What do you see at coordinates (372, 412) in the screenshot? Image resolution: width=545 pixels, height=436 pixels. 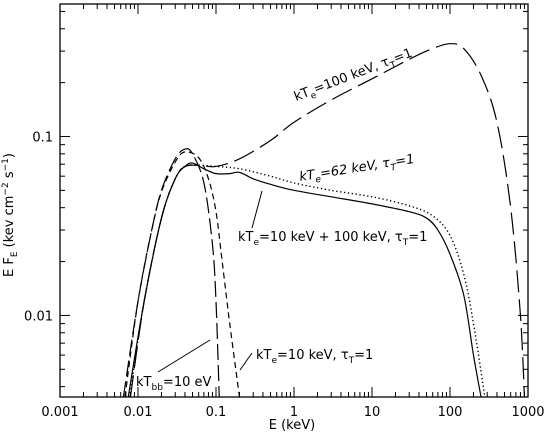 I see `x-tick-label: 10` at bounding box center [372, 412].